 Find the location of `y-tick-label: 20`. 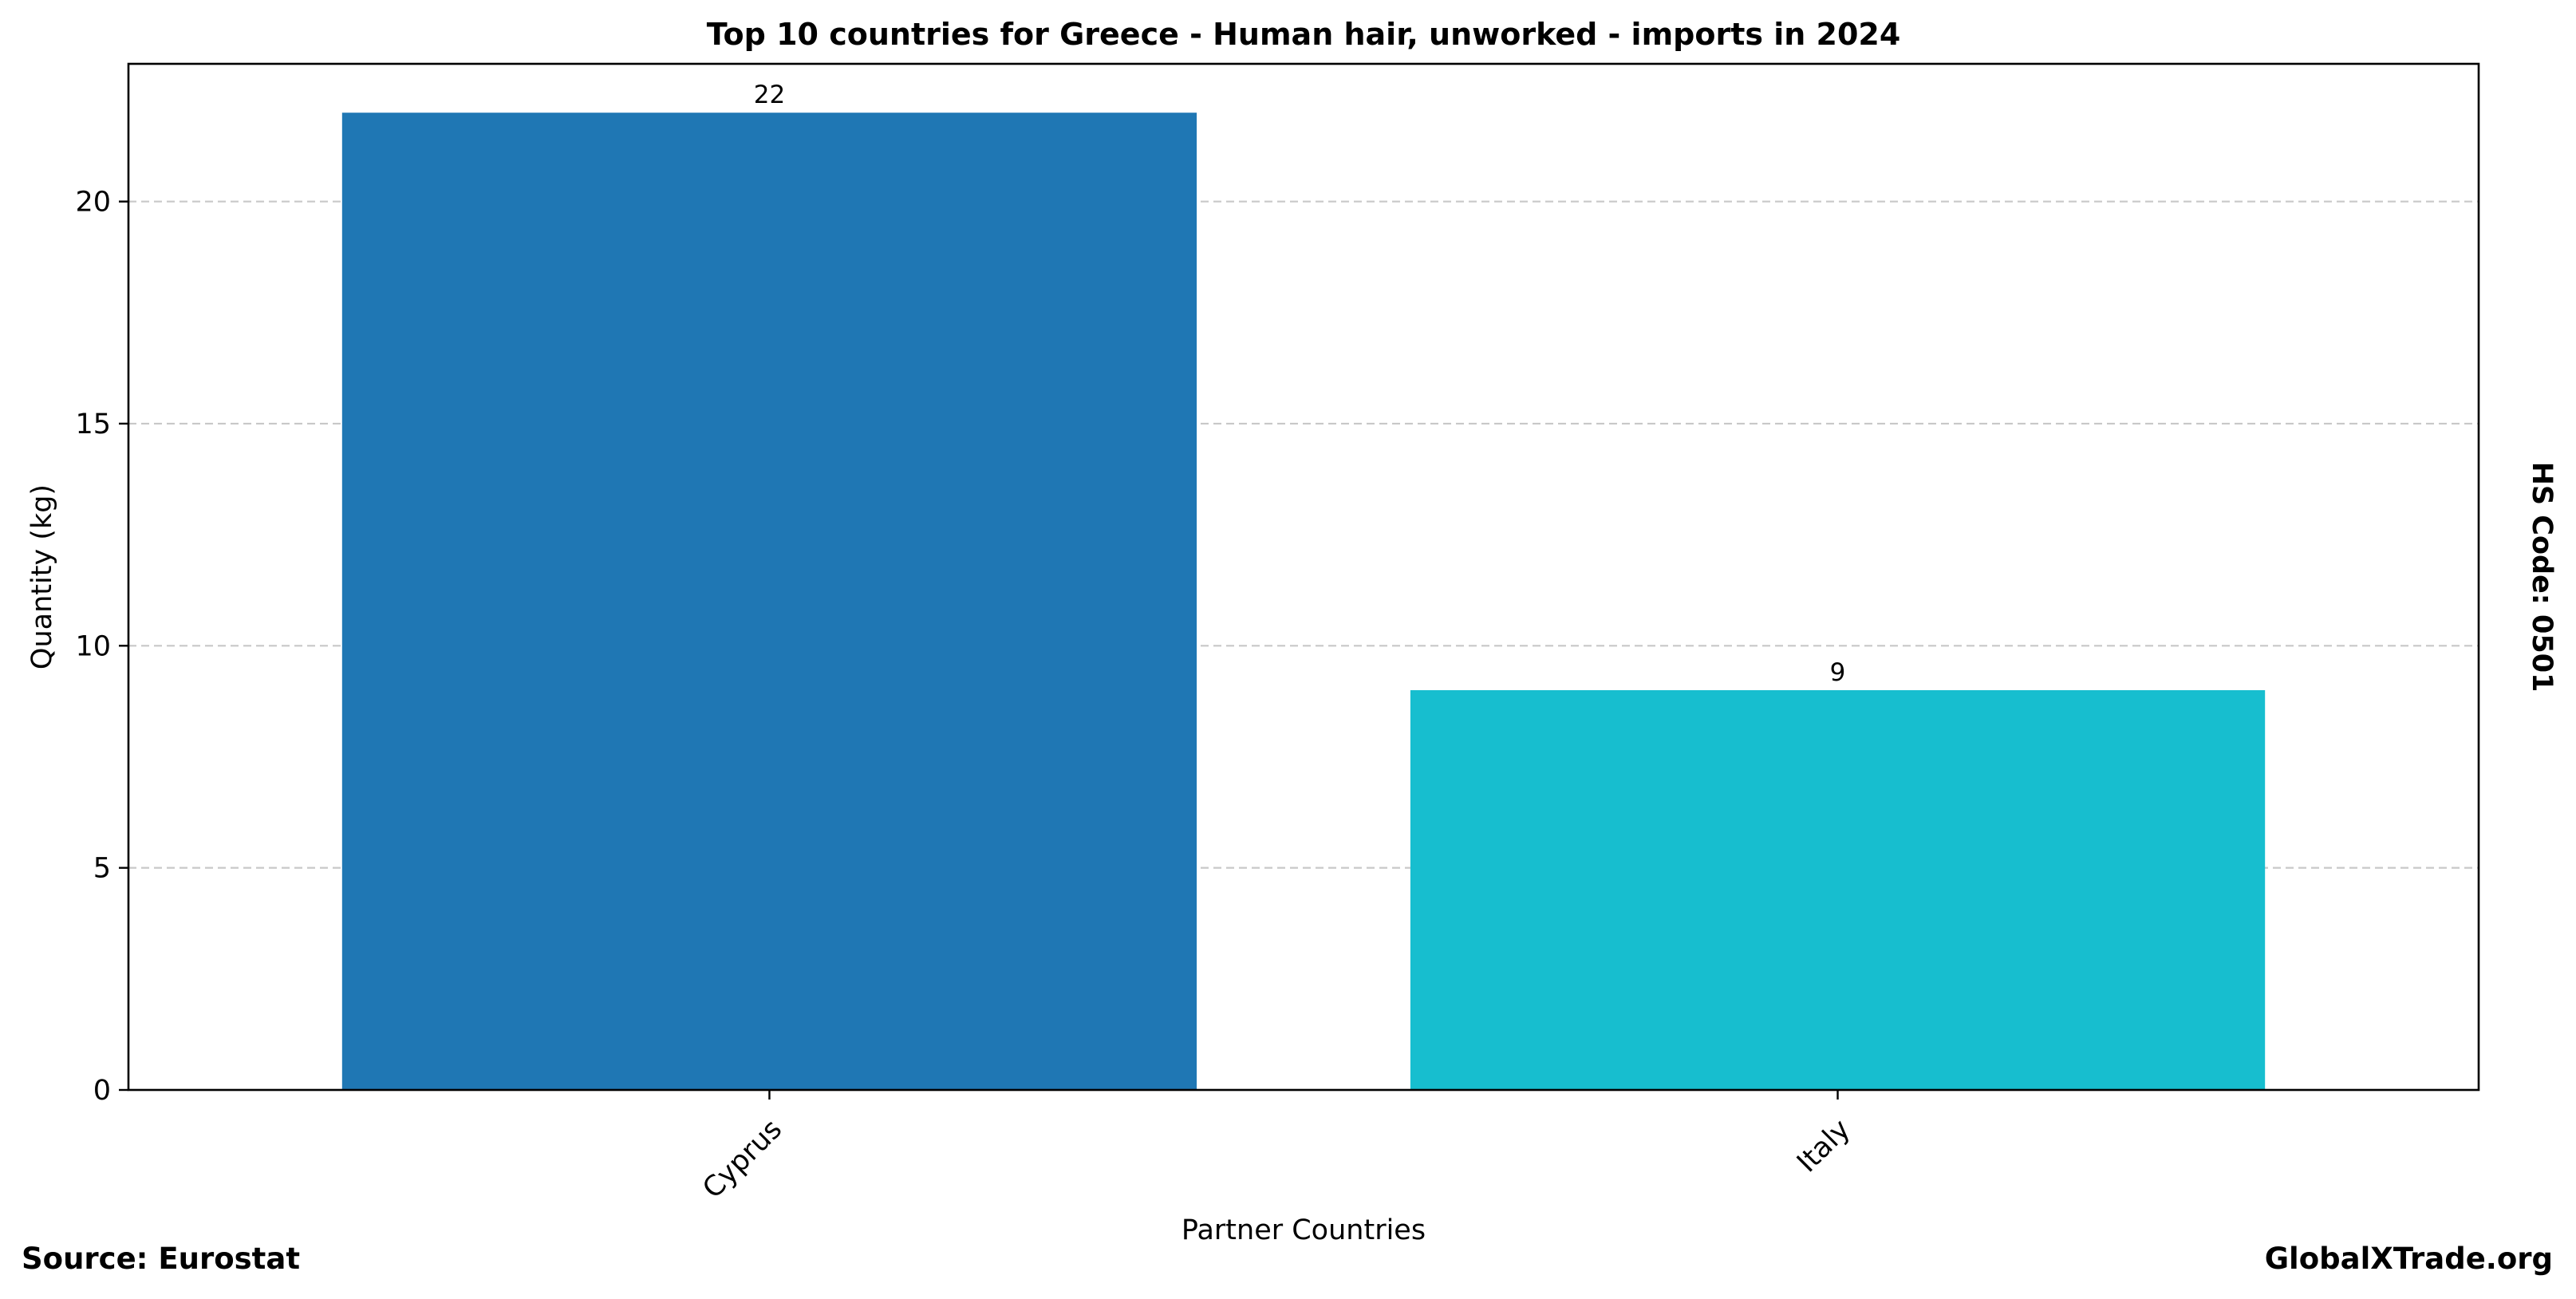

y-tick-label: 20 is located at coordinates (93, 203).